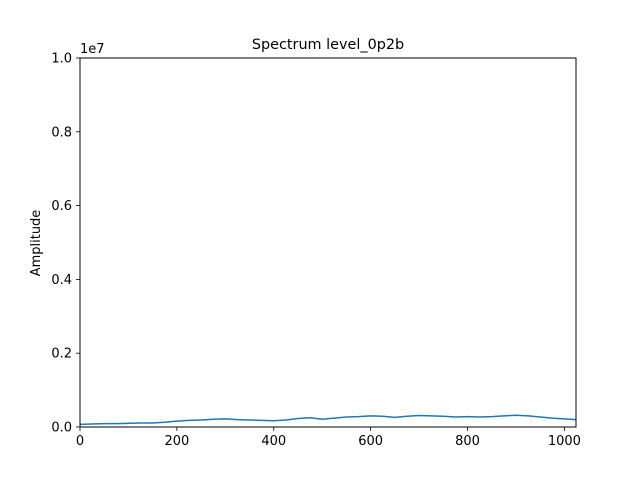 The height and width of the screenshot is (480, 640). What do you see at coordinates (61, 354) in the screenshot?
I see `y-tick-label: 0.2` at bounding box center [61, 354].